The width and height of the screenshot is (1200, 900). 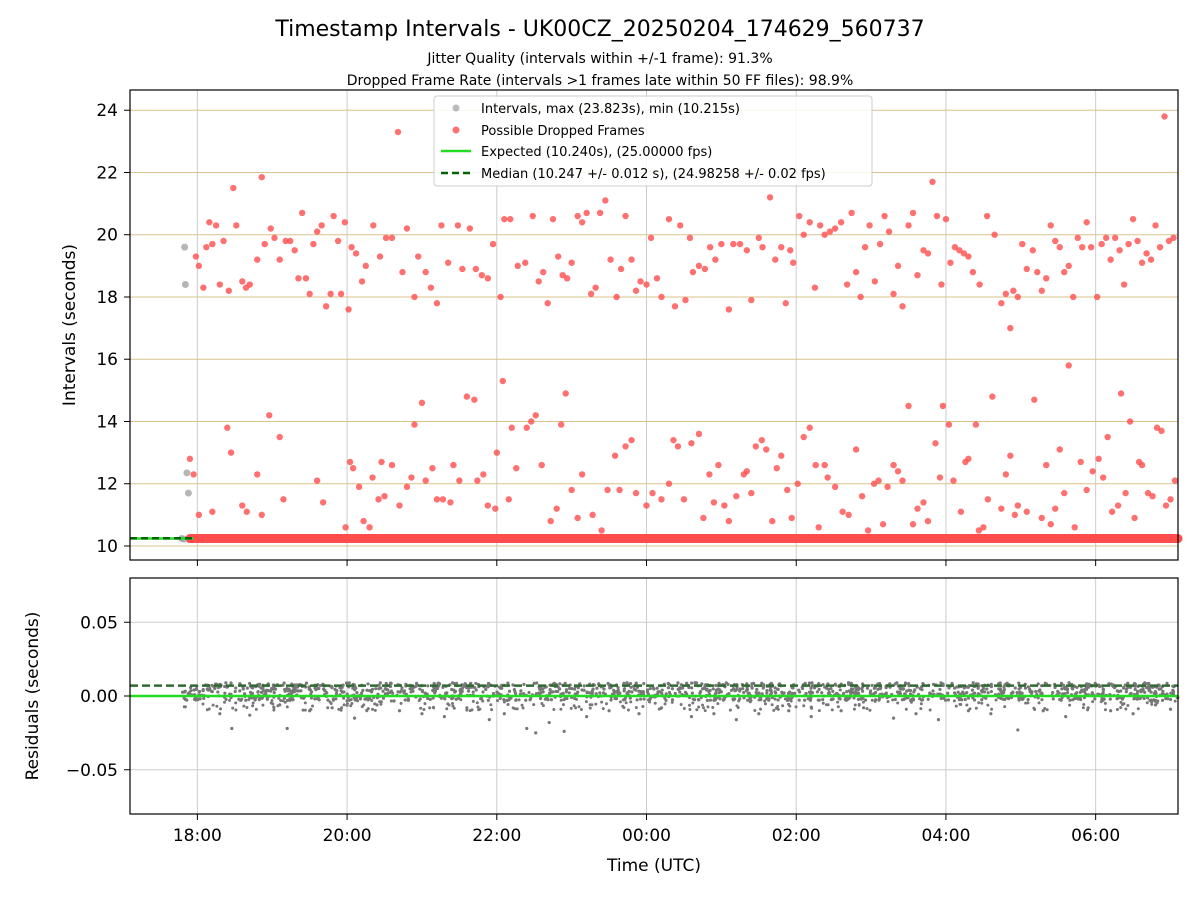 What do you see at coordinates (796, 836) in the screenshot?
I see `x-tick-label-4: 02:00` at bounding box center [796, 836].